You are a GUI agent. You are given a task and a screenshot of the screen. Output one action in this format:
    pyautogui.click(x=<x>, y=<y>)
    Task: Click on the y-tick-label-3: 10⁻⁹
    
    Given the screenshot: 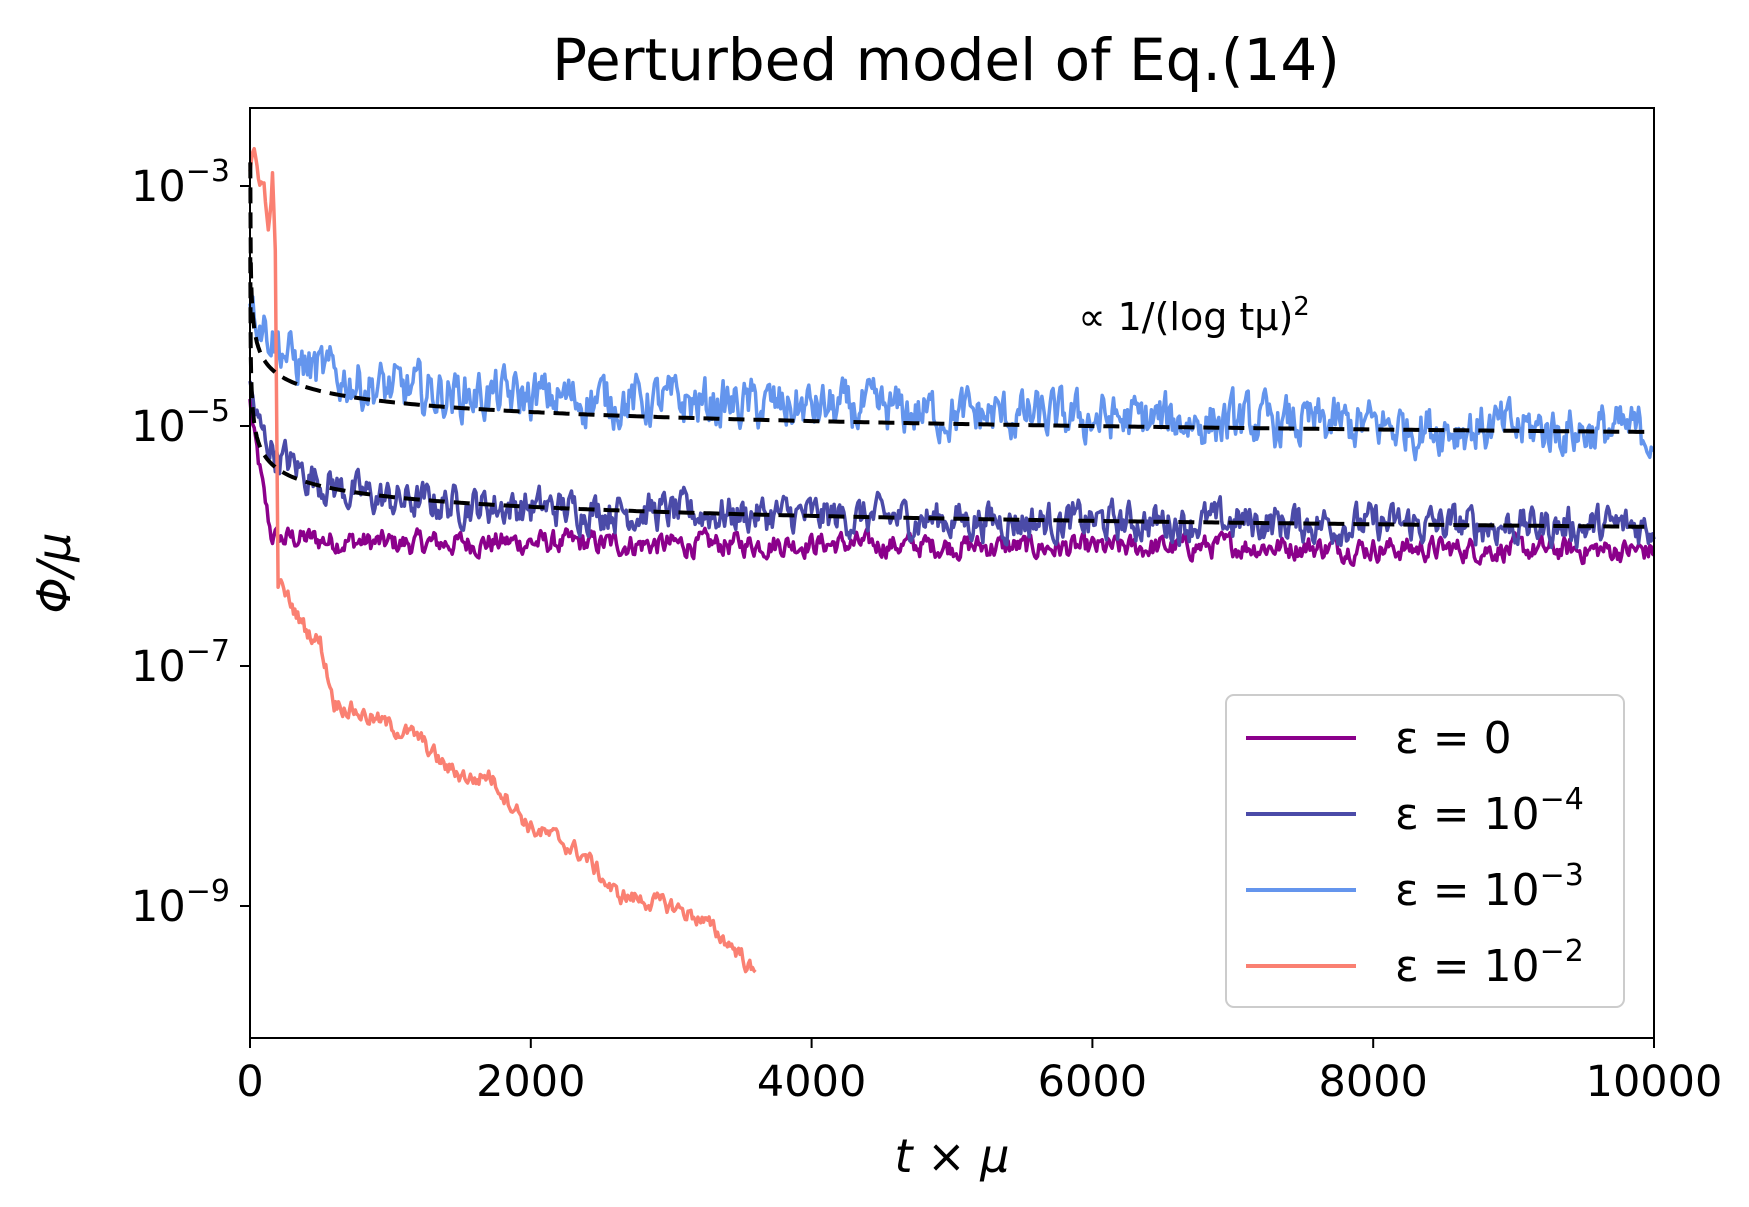 What is the action you would take?
    pyautogui.click(x=180, y=903)
    